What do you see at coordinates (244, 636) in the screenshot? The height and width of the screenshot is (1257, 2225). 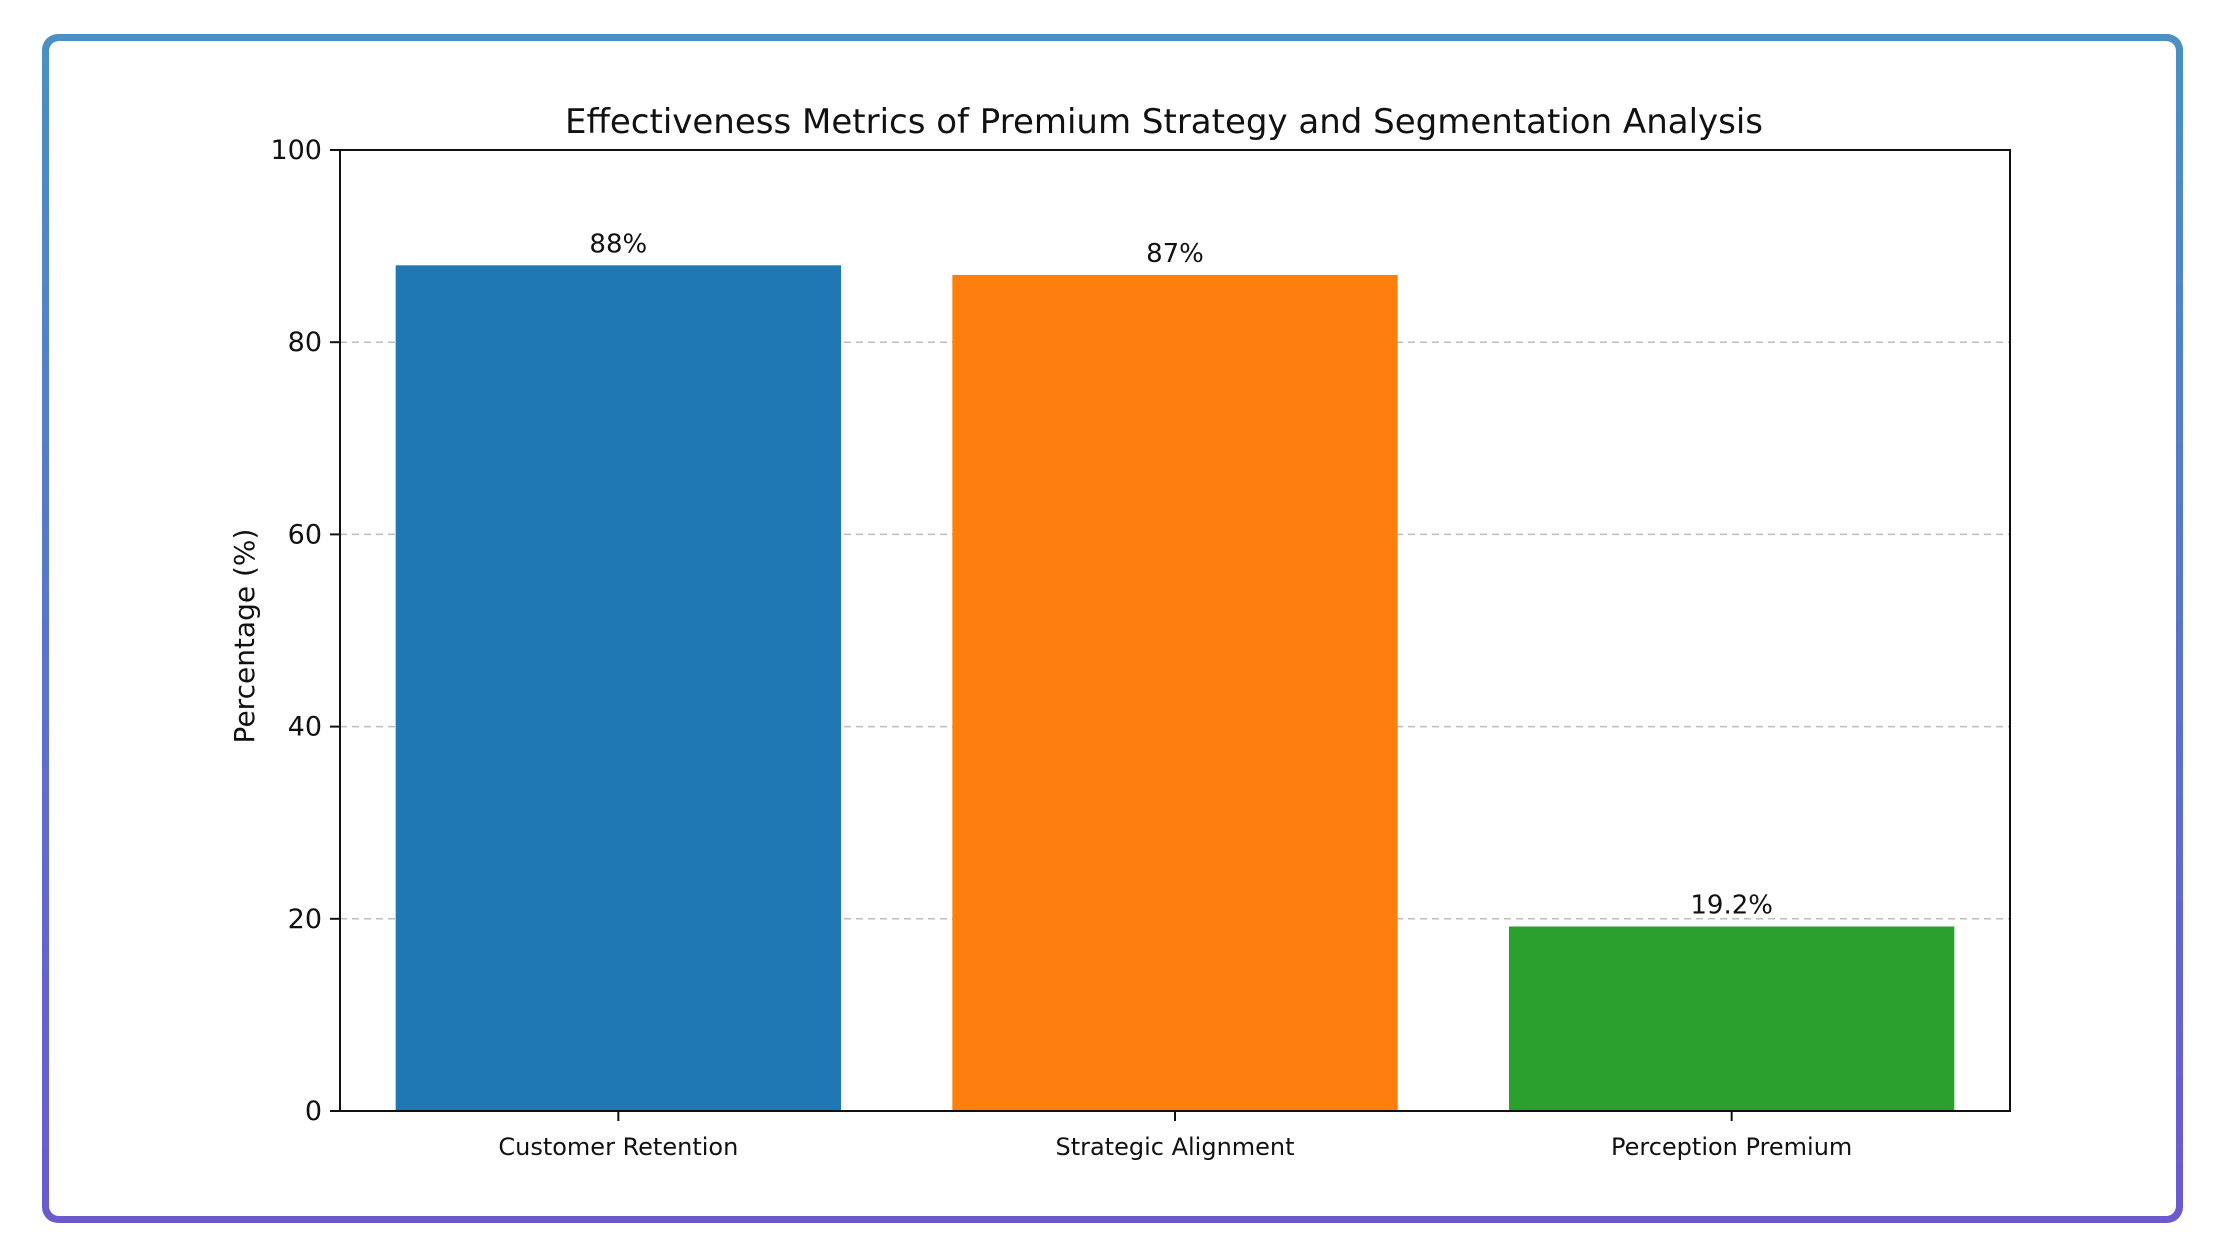 I see `y-axis-label: Percentage (%)` at bounding box center [244, 636].